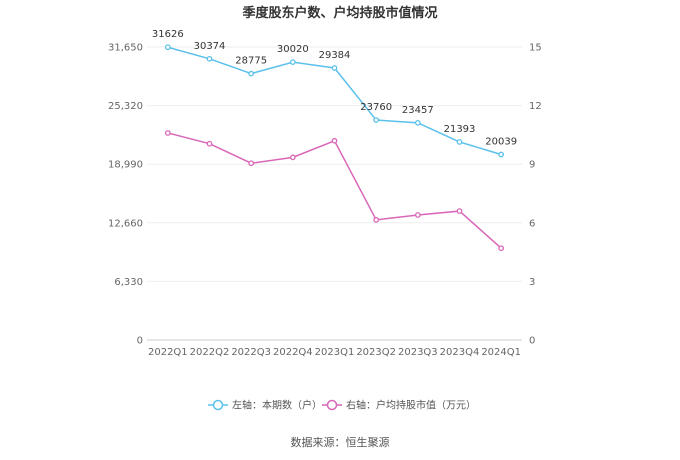  I want to click on x-axis-tick-label: 2022Q4, so click(293, 352).